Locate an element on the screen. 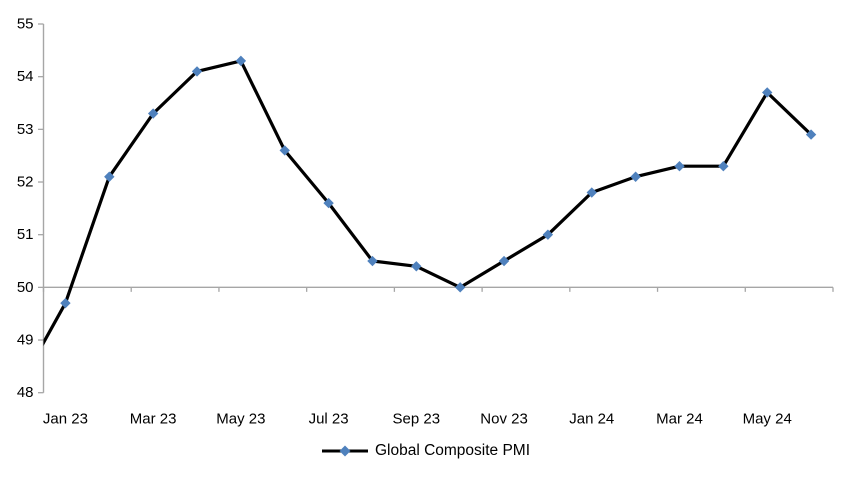 This screenshot has width=852, height=481. y-axis-label: 49 is located at coordinates (25, 340).